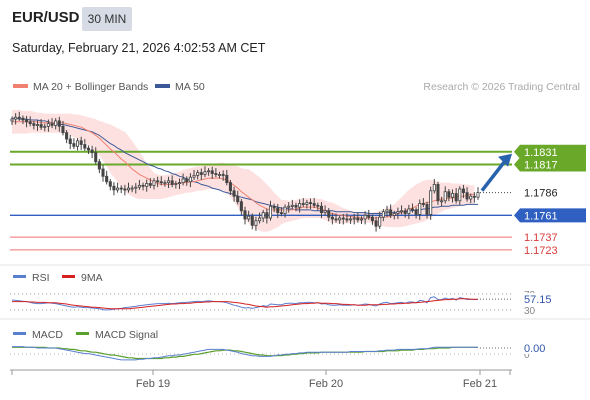  I want to click on ma50-legend-label: MA 50, so click(190, 87).